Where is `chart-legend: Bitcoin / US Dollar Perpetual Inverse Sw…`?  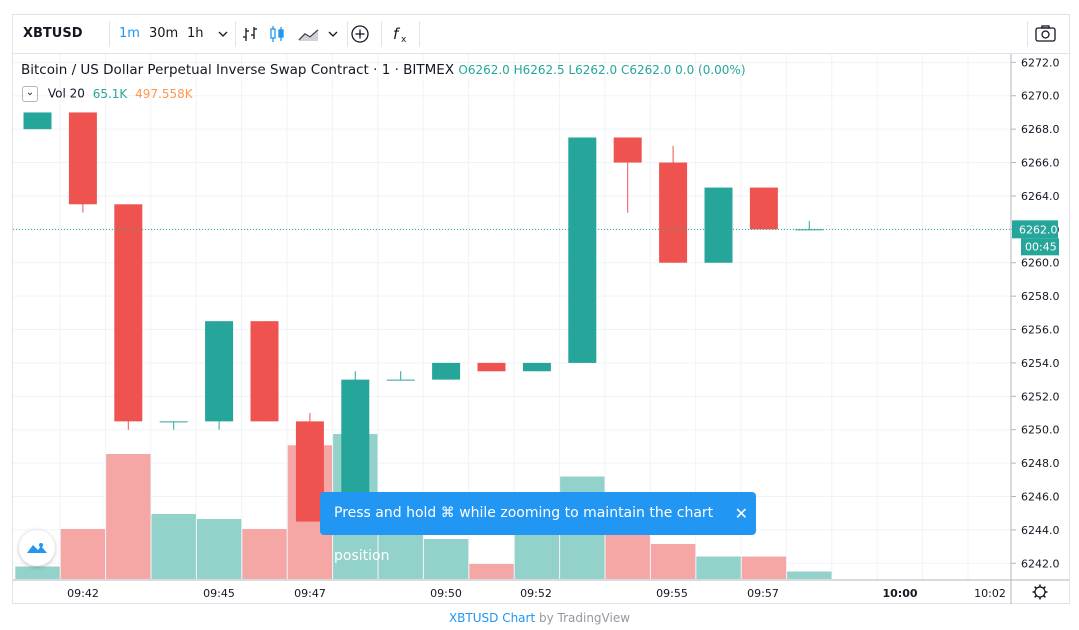
chart-legend: Bitcoin / US Dollar Perpetual Inverse Sw… is located at coordinates (383, 70).